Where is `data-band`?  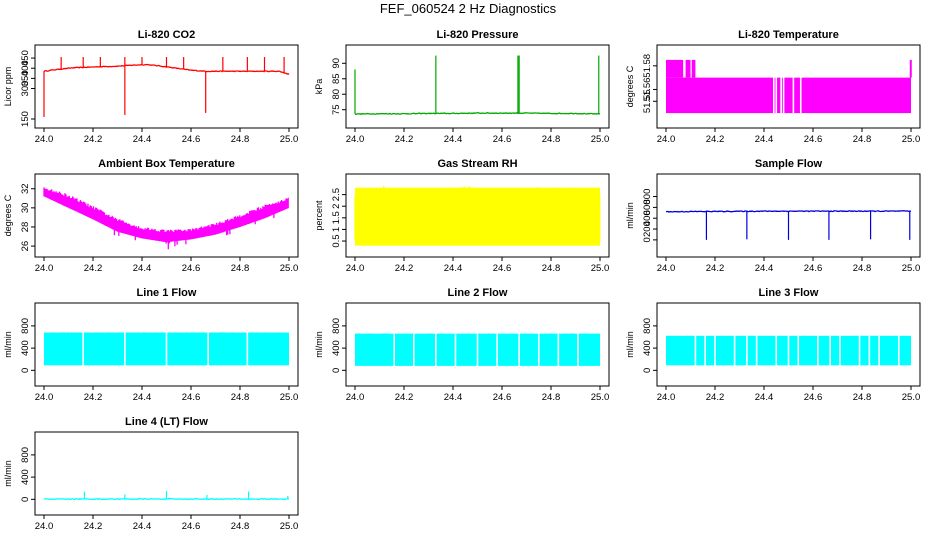
data-band is located at coordinates (788, 95).